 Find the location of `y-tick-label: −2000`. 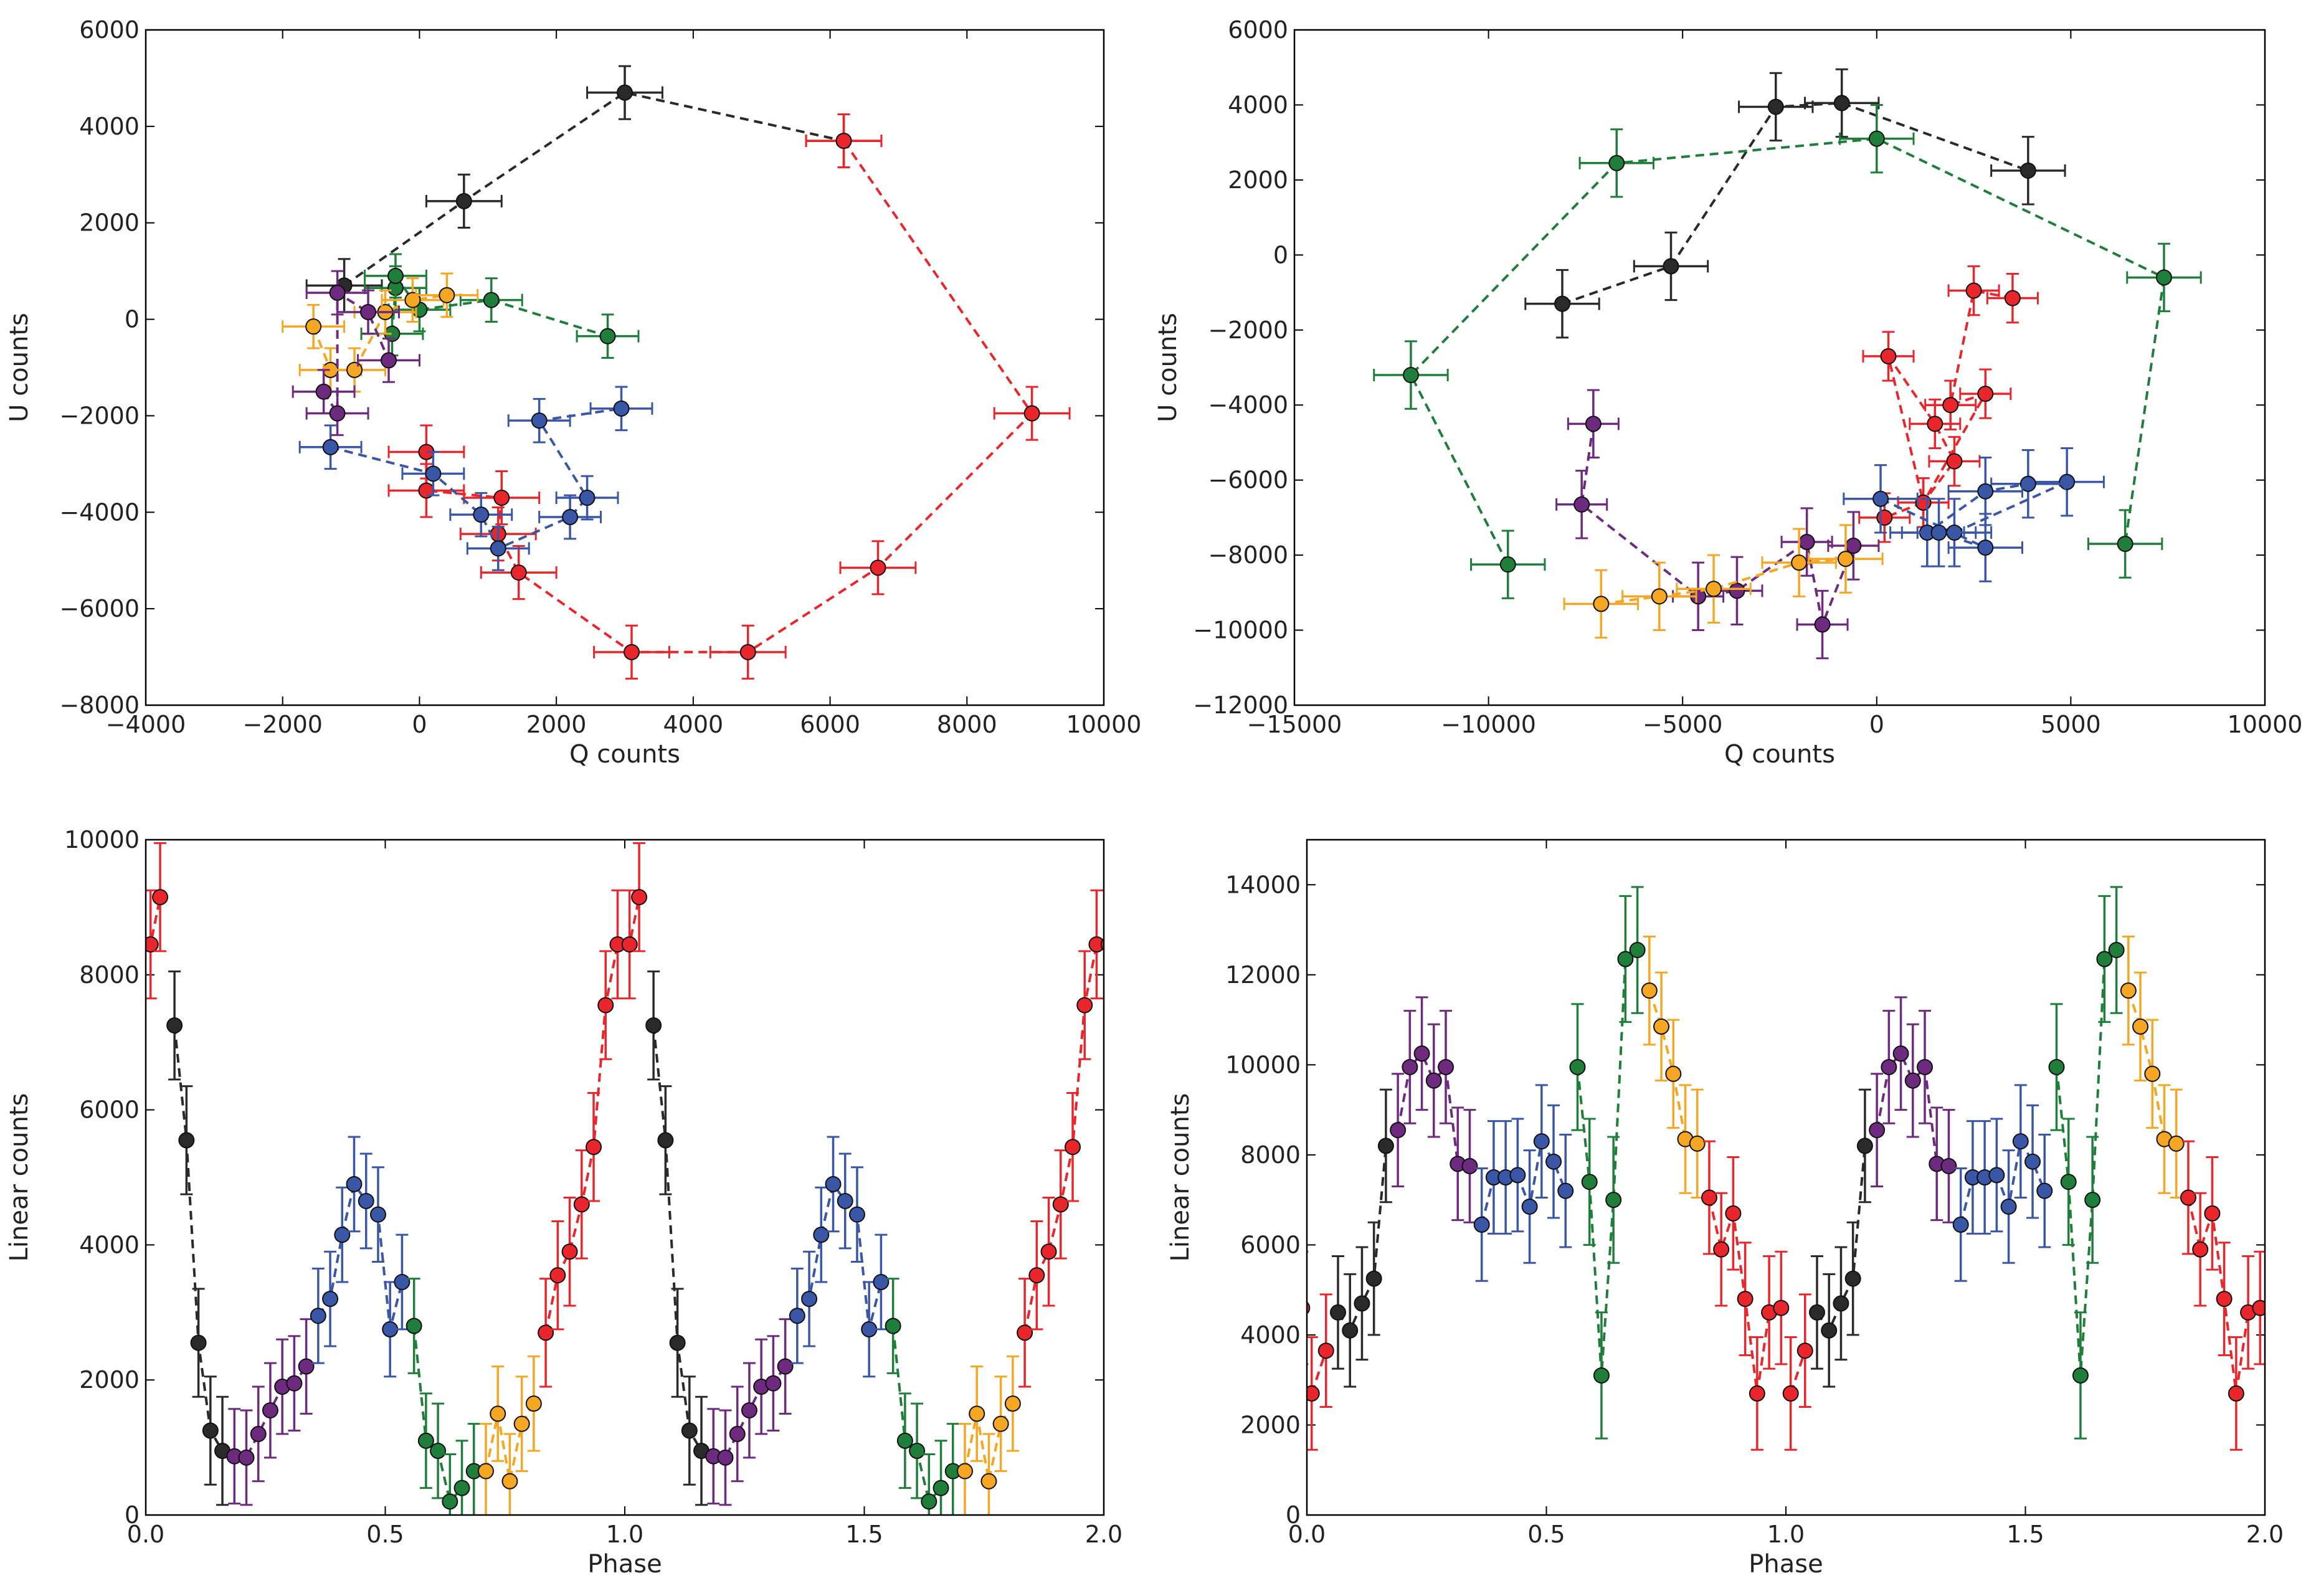

y-tick-label: −2000 is located at coordinates (1248, 330).